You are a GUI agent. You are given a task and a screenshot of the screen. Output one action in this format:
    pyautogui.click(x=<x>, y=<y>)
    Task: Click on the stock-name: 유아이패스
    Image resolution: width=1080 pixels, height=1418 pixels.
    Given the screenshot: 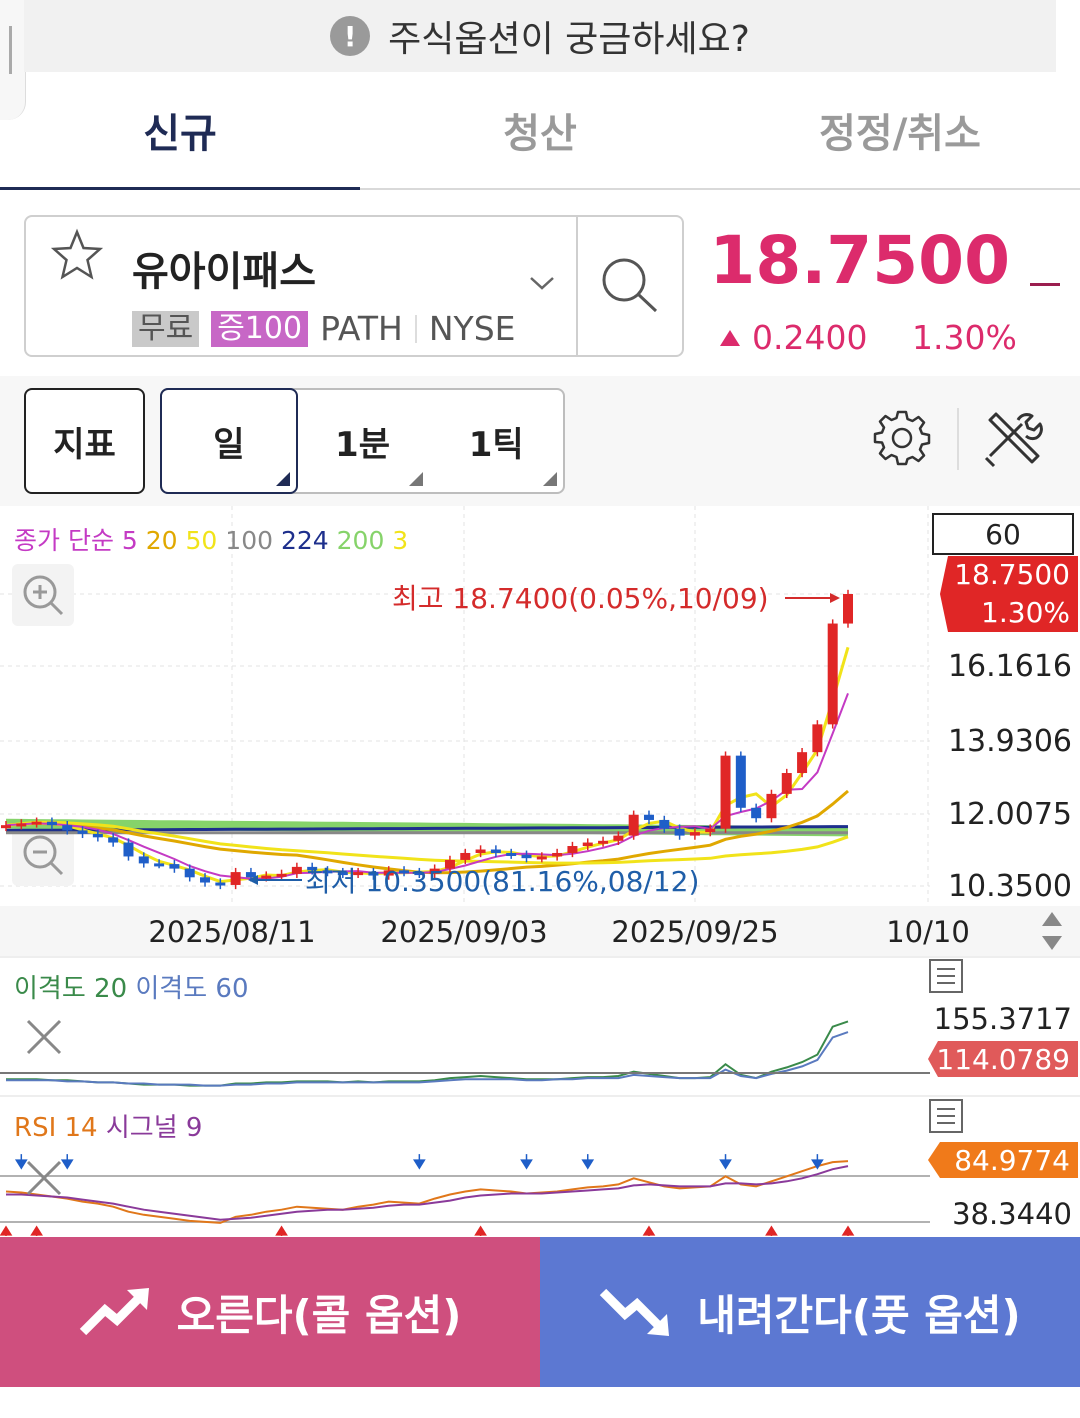 What is the action you would take?
    pyautogui.click(x=224, y=272)
    